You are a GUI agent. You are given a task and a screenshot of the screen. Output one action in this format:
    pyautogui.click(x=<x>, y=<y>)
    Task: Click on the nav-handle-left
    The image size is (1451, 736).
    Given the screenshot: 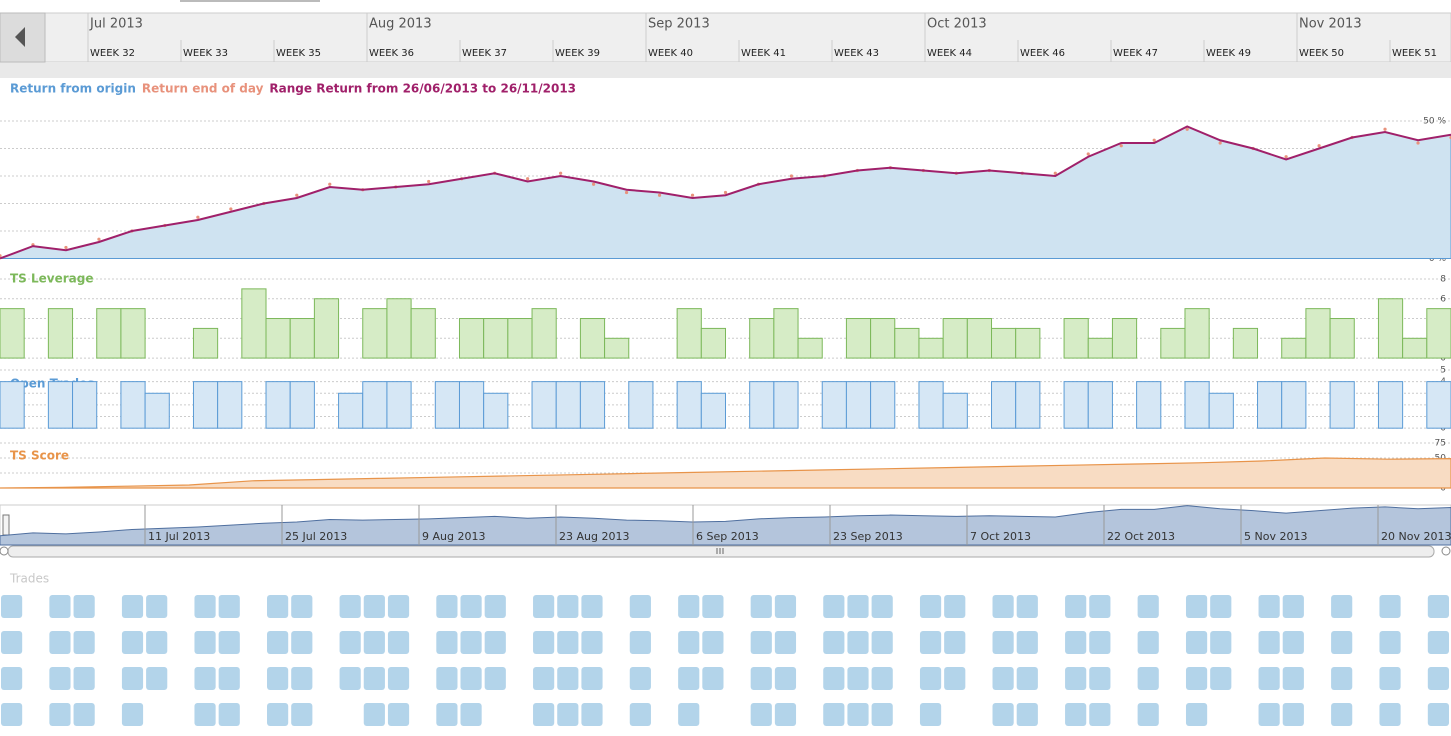 What is the action you would take?
    pyautogui.click(x=6, y=525)
    